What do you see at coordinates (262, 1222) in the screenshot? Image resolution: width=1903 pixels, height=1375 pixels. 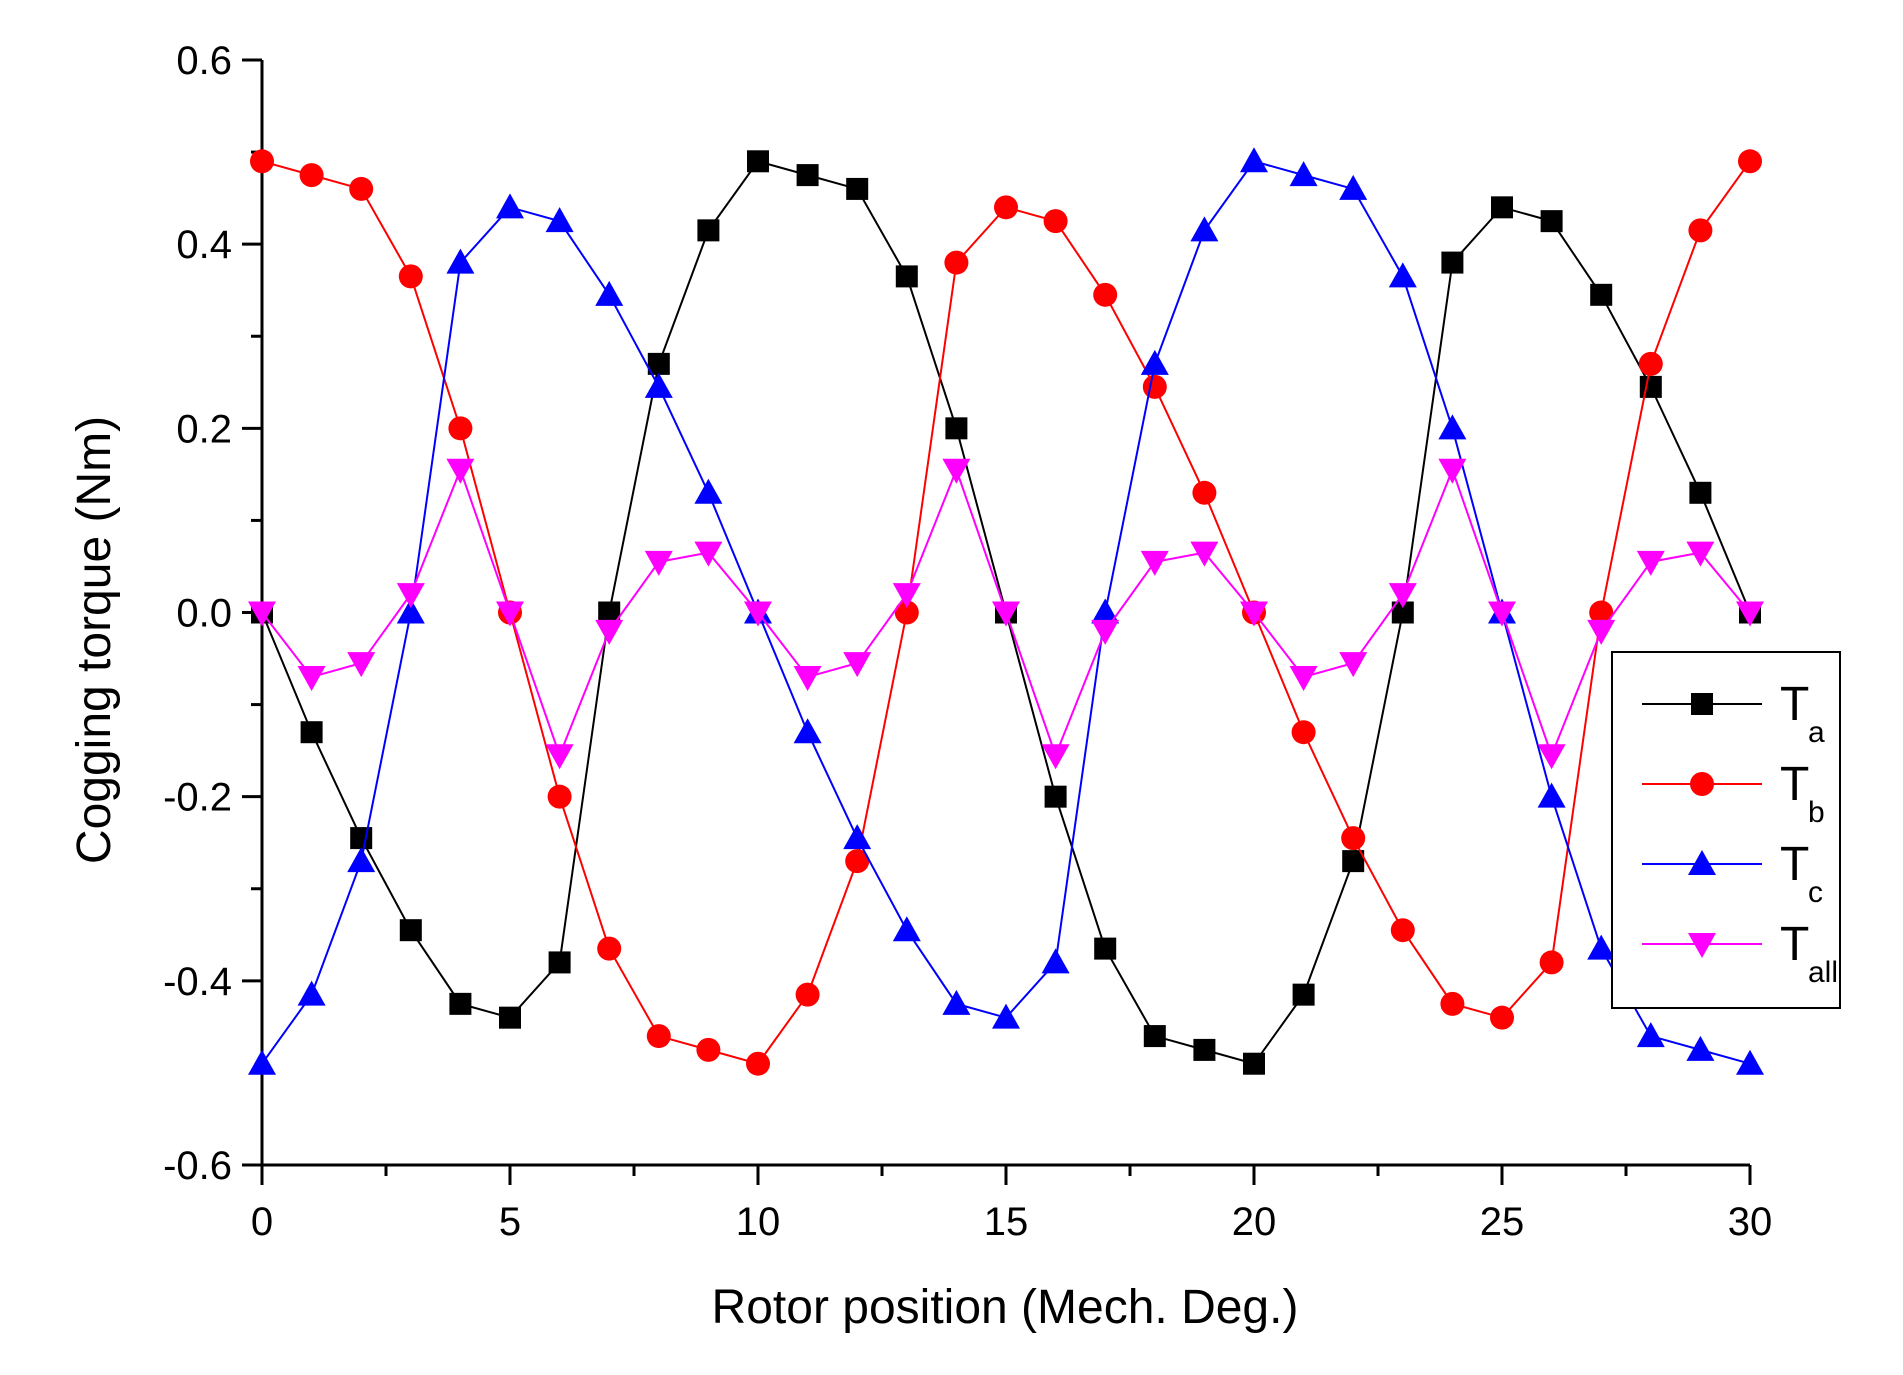 I see `x-tick-label: 0` at bounding box center [262, 1222].